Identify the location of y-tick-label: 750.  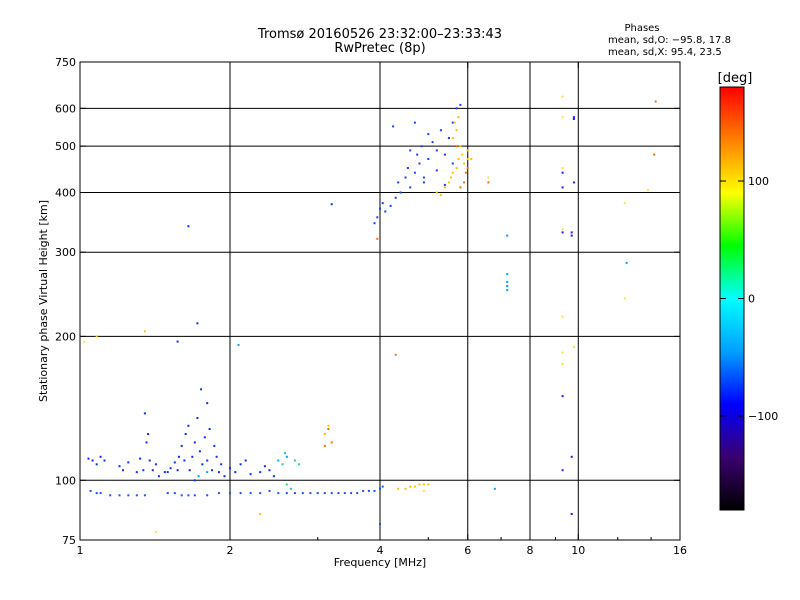
(65, 62).